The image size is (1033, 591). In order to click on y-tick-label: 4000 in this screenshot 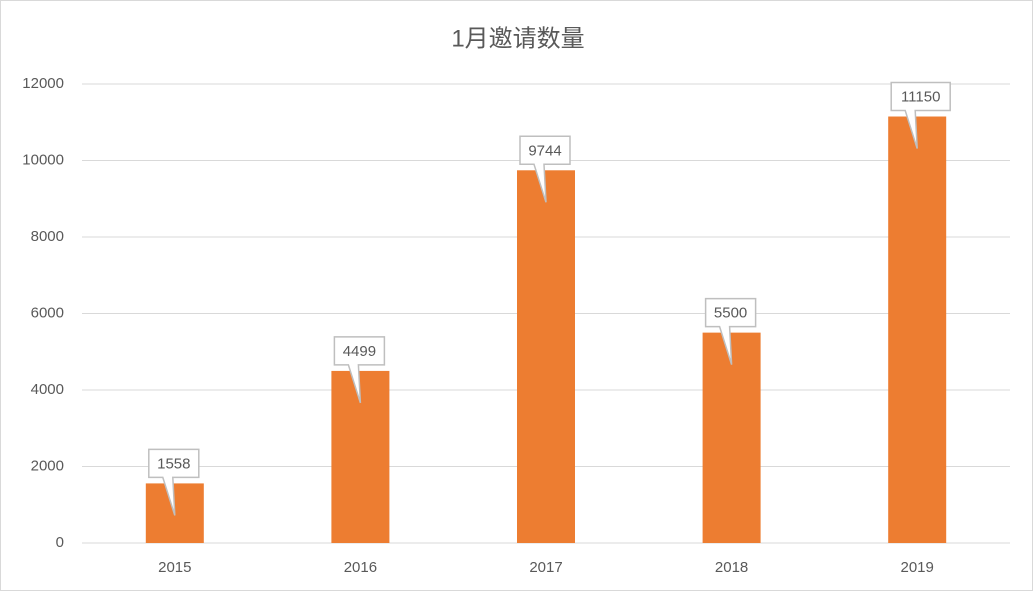, I will do `click(47, 389)`.